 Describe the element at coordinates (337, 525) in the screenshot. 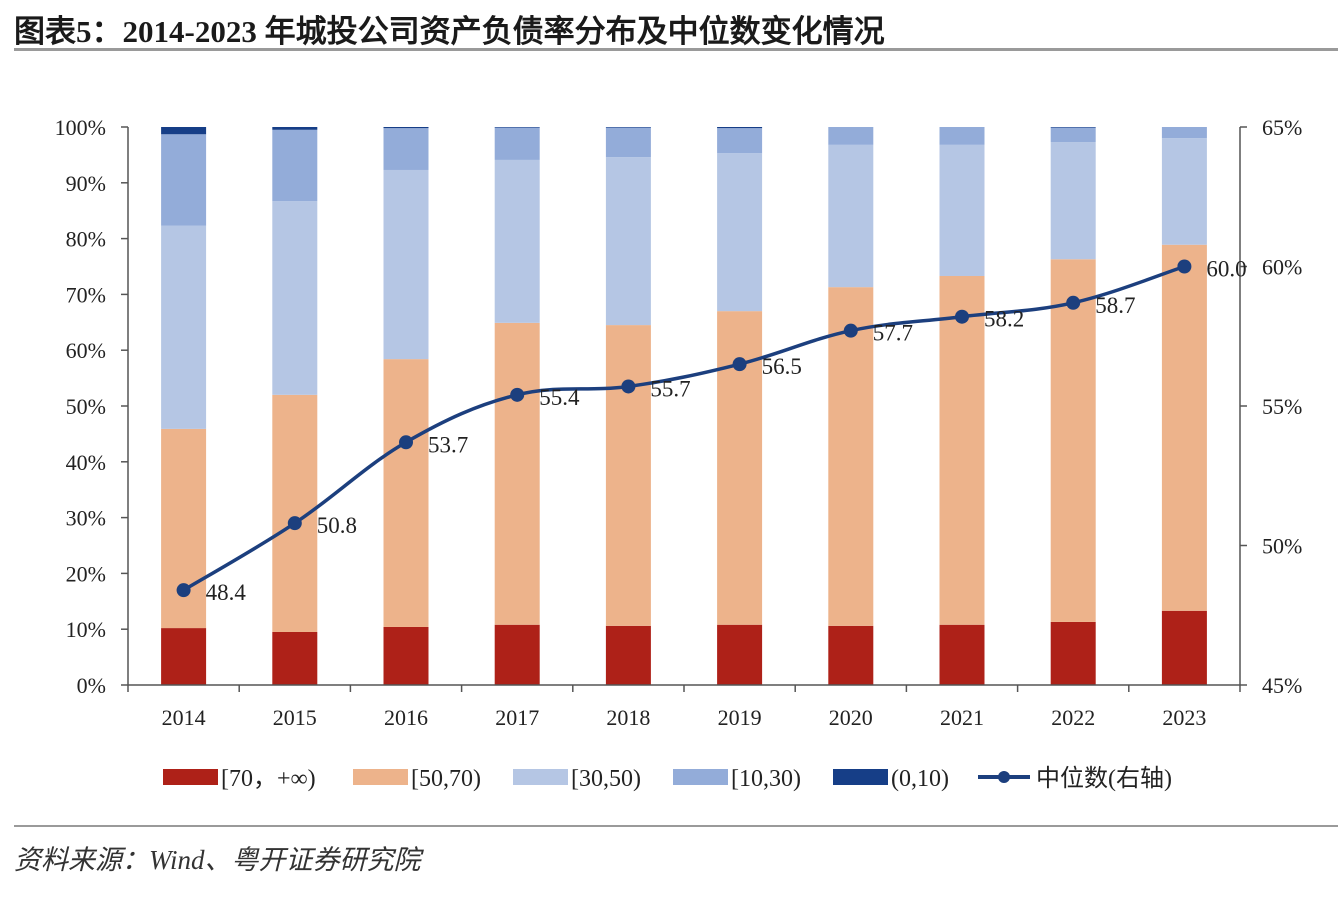

I see `median-data-label: 50.8` at that location.